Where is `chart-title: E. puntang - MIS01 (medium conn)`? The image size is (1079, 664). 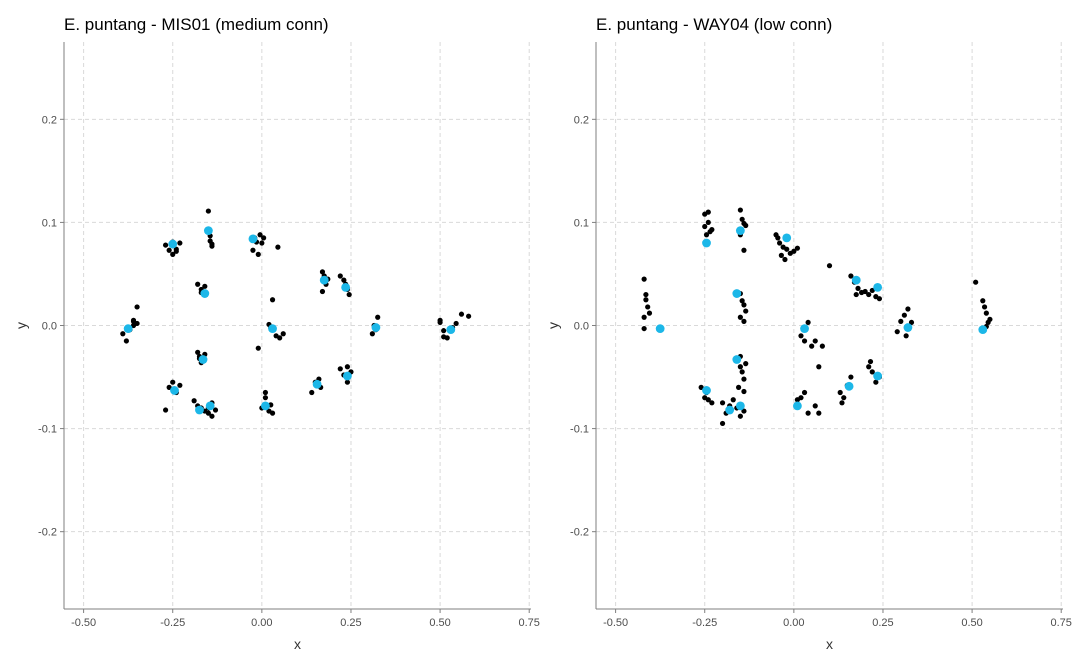
chart-title: E. puntang - MIS01 (medium conn) is located at coordinates (196, 24).